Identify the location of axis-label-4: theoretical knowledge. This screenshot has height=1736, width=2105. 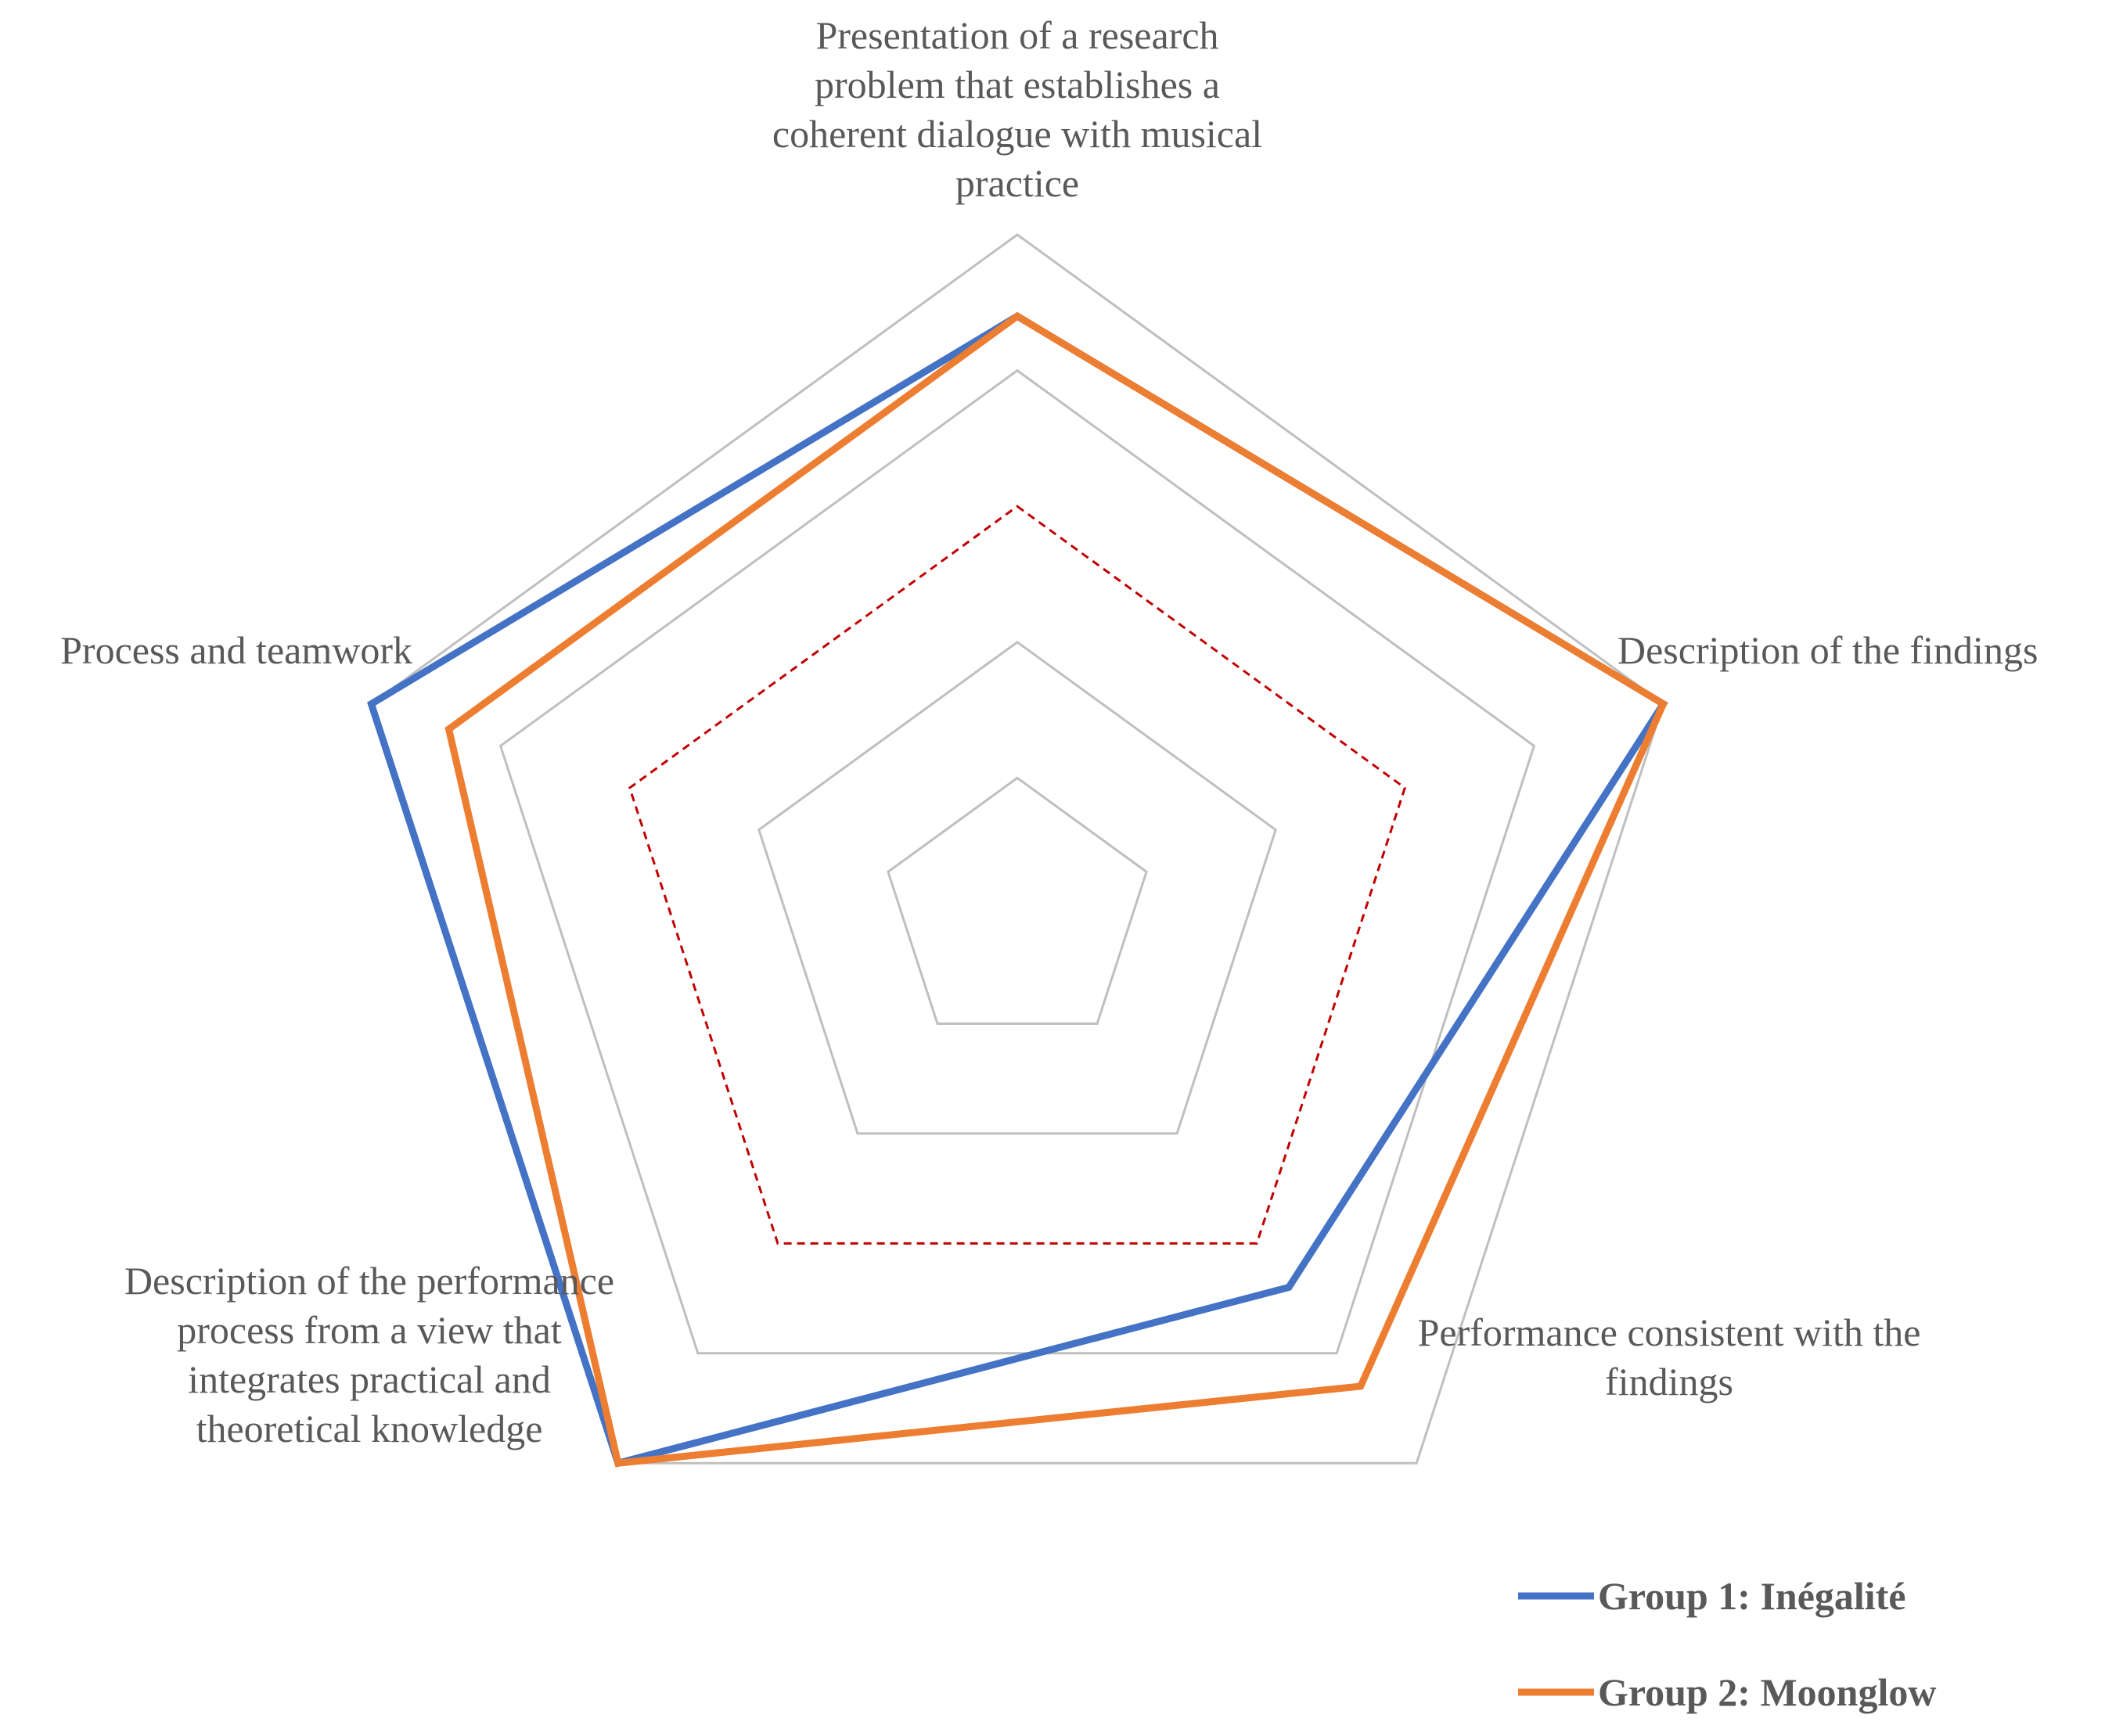
(370, 1429).